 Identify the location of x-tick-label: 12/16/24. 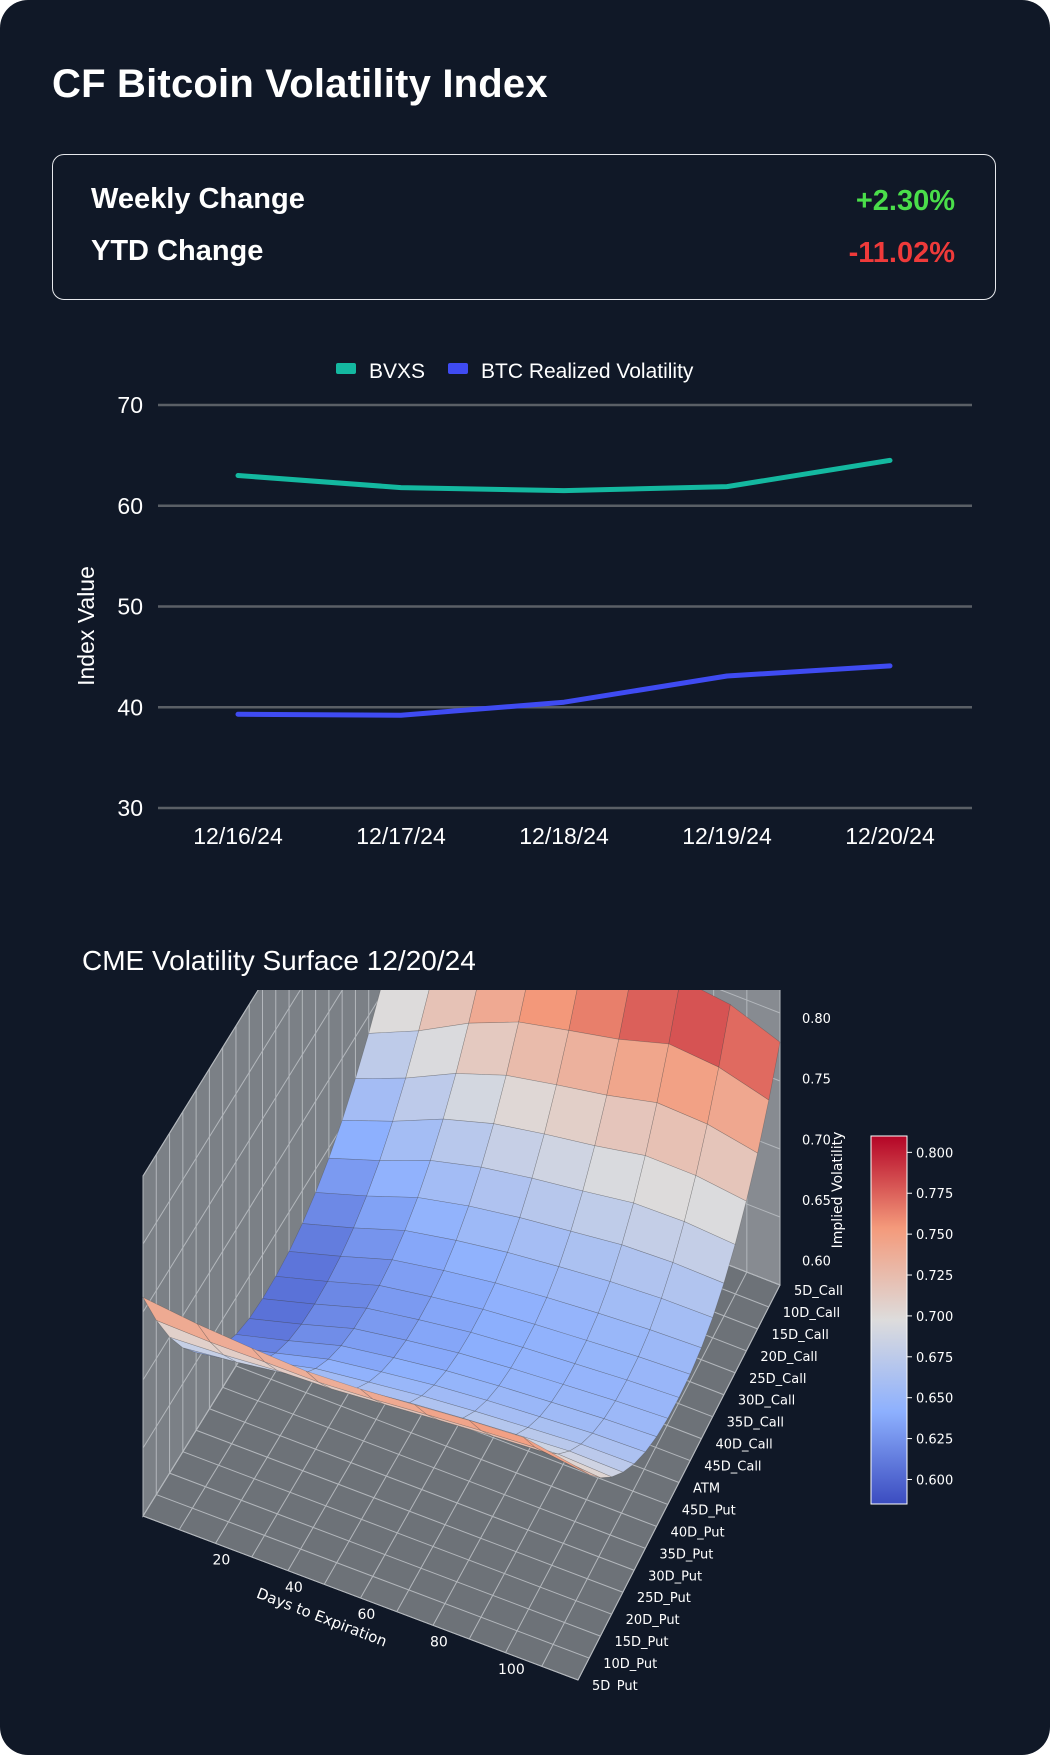
(238, 836).